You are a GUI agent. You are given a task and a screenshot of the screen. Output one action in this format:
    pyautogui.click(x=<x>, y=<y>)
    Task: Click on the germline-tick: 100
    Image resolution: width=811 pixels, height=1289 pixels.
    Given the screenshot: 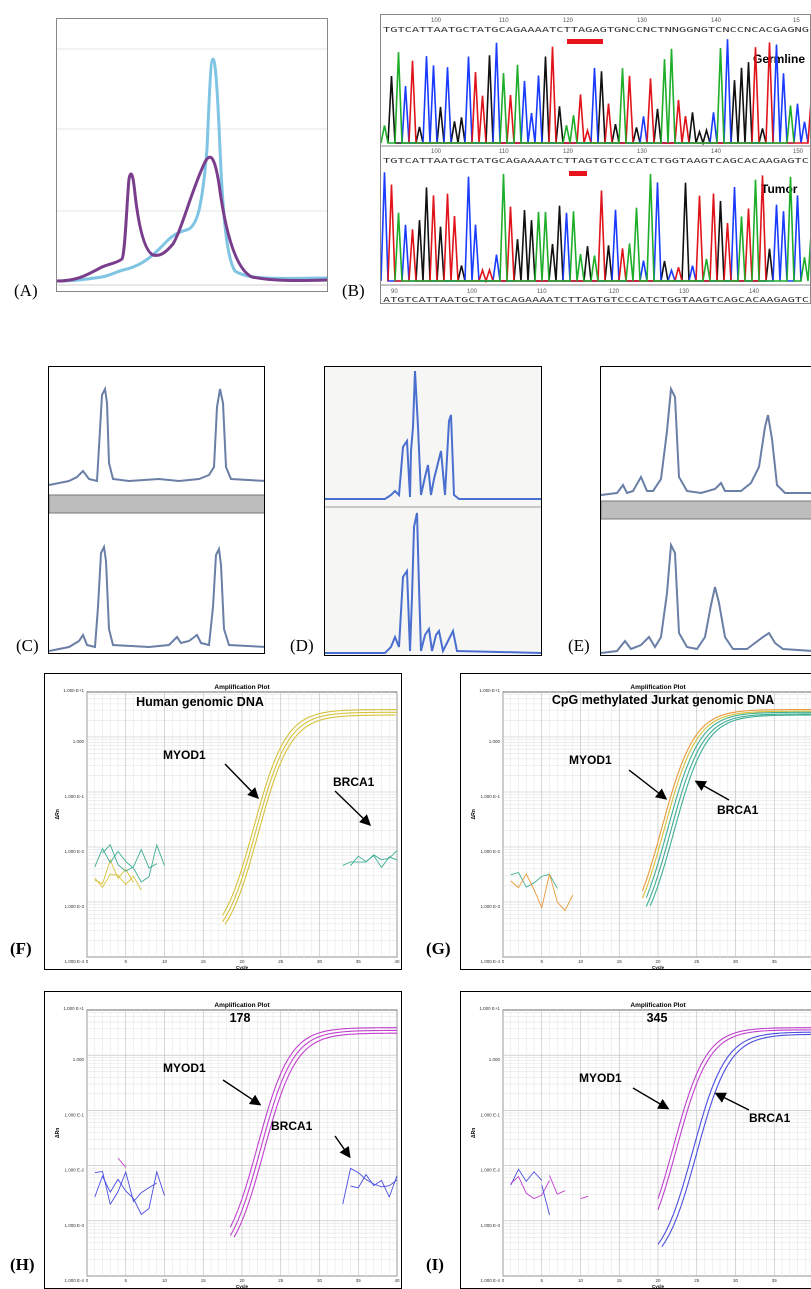 What is the action you would take?
    pyautogui.click(x=436, y=21)
    